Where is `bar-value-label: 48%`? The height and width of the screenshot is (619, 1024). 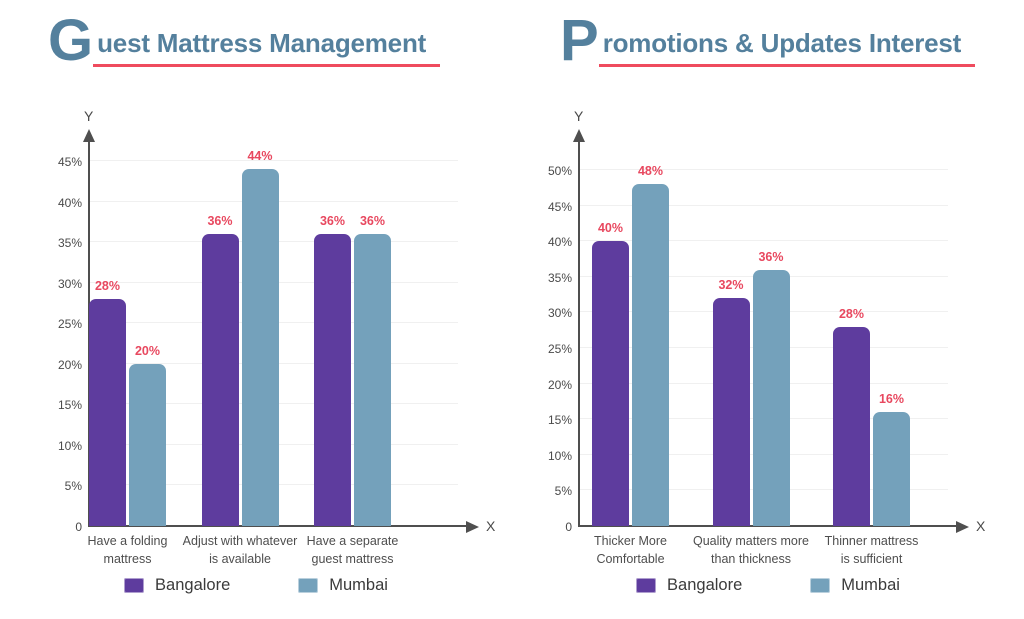 bar-value-label: 48% is located at coordinates (650, 171).